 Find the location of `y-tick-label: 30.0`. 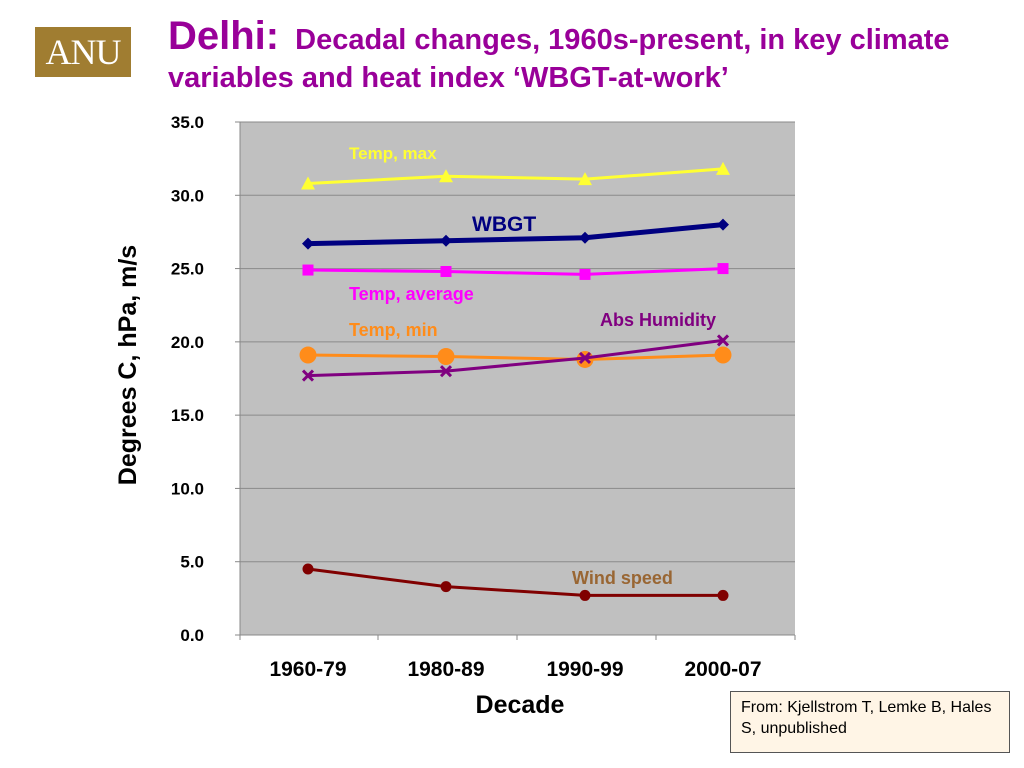

y-tick-label: 30.0 is located at coordinates (187, 195).